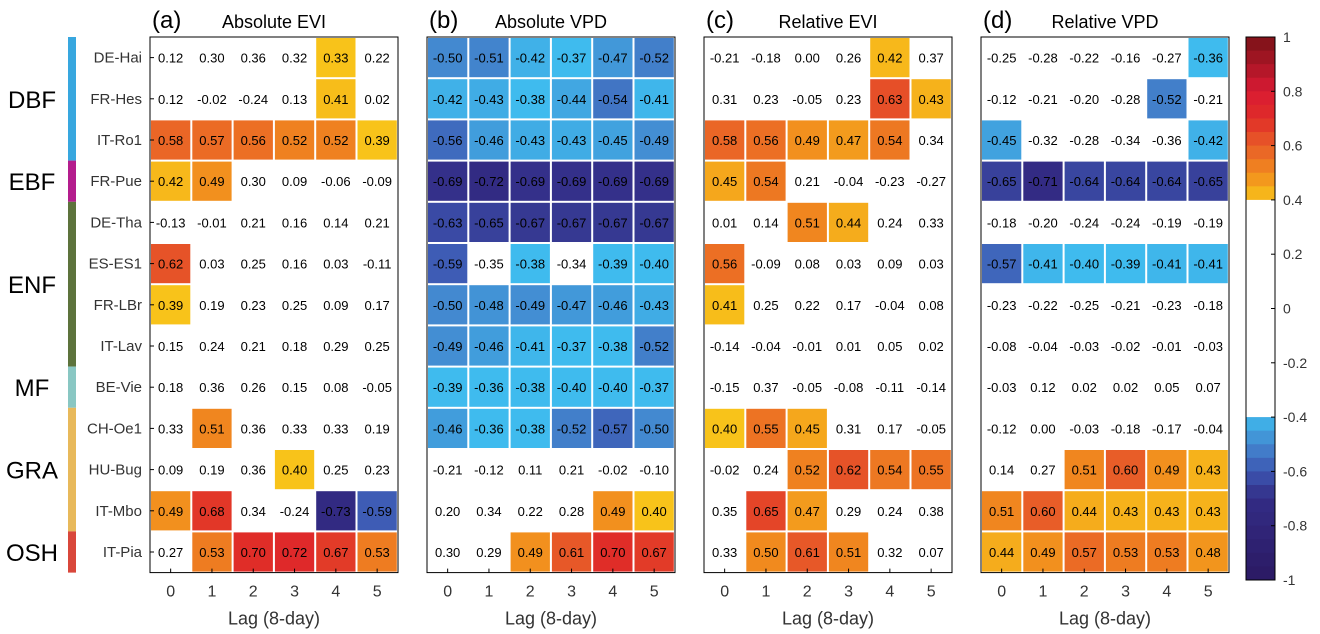 The image size is (1320, 634). Describe the element at coordinates (294, 58) in the screenshot. I see `cell-value: 0.32` at that location.